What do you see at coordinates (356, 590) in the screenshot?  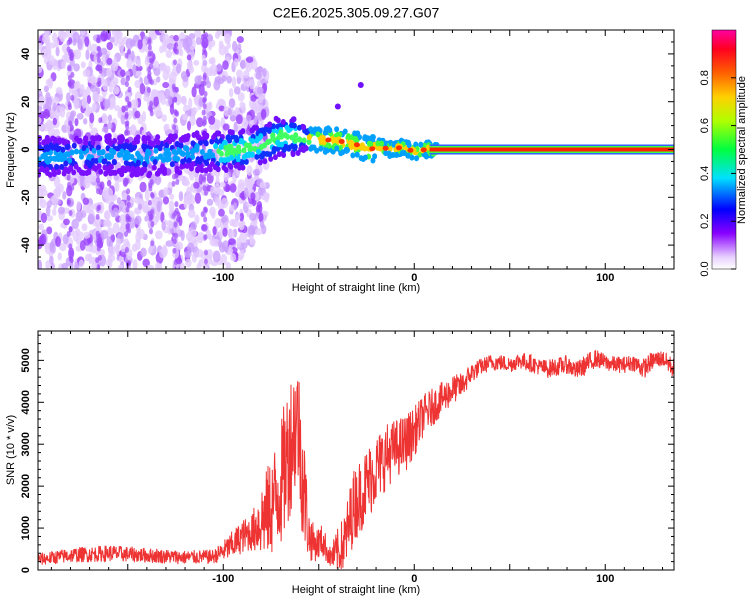 I see `snr-xlabel: Height of straight line (km)` at bounding box center [356, 590].